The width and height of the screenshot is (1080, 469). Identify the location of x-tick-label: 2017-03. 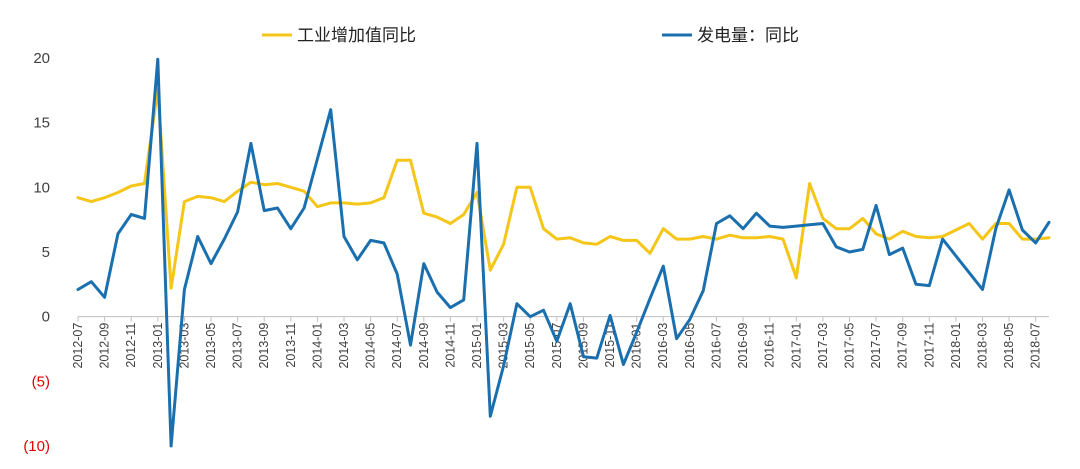
(823, 346).